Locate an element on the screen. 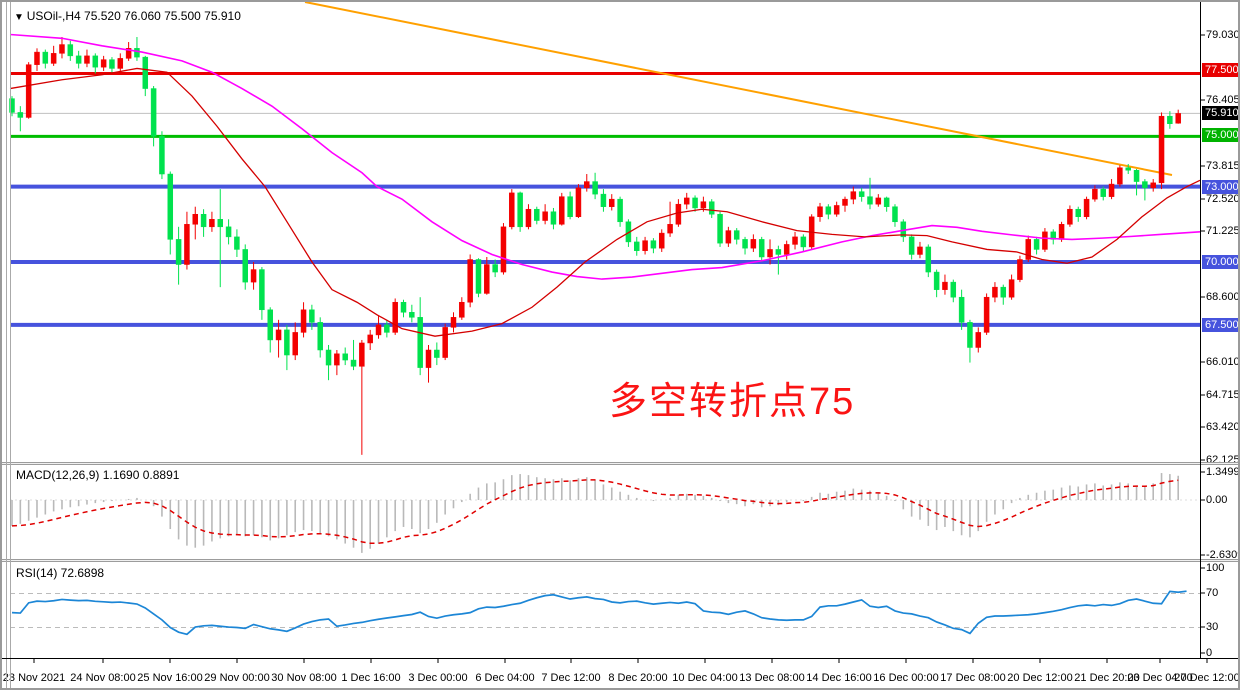 This screenshot has width=1240, height=690. price-tag: 75.000 is located at coordinates (1220, 135).